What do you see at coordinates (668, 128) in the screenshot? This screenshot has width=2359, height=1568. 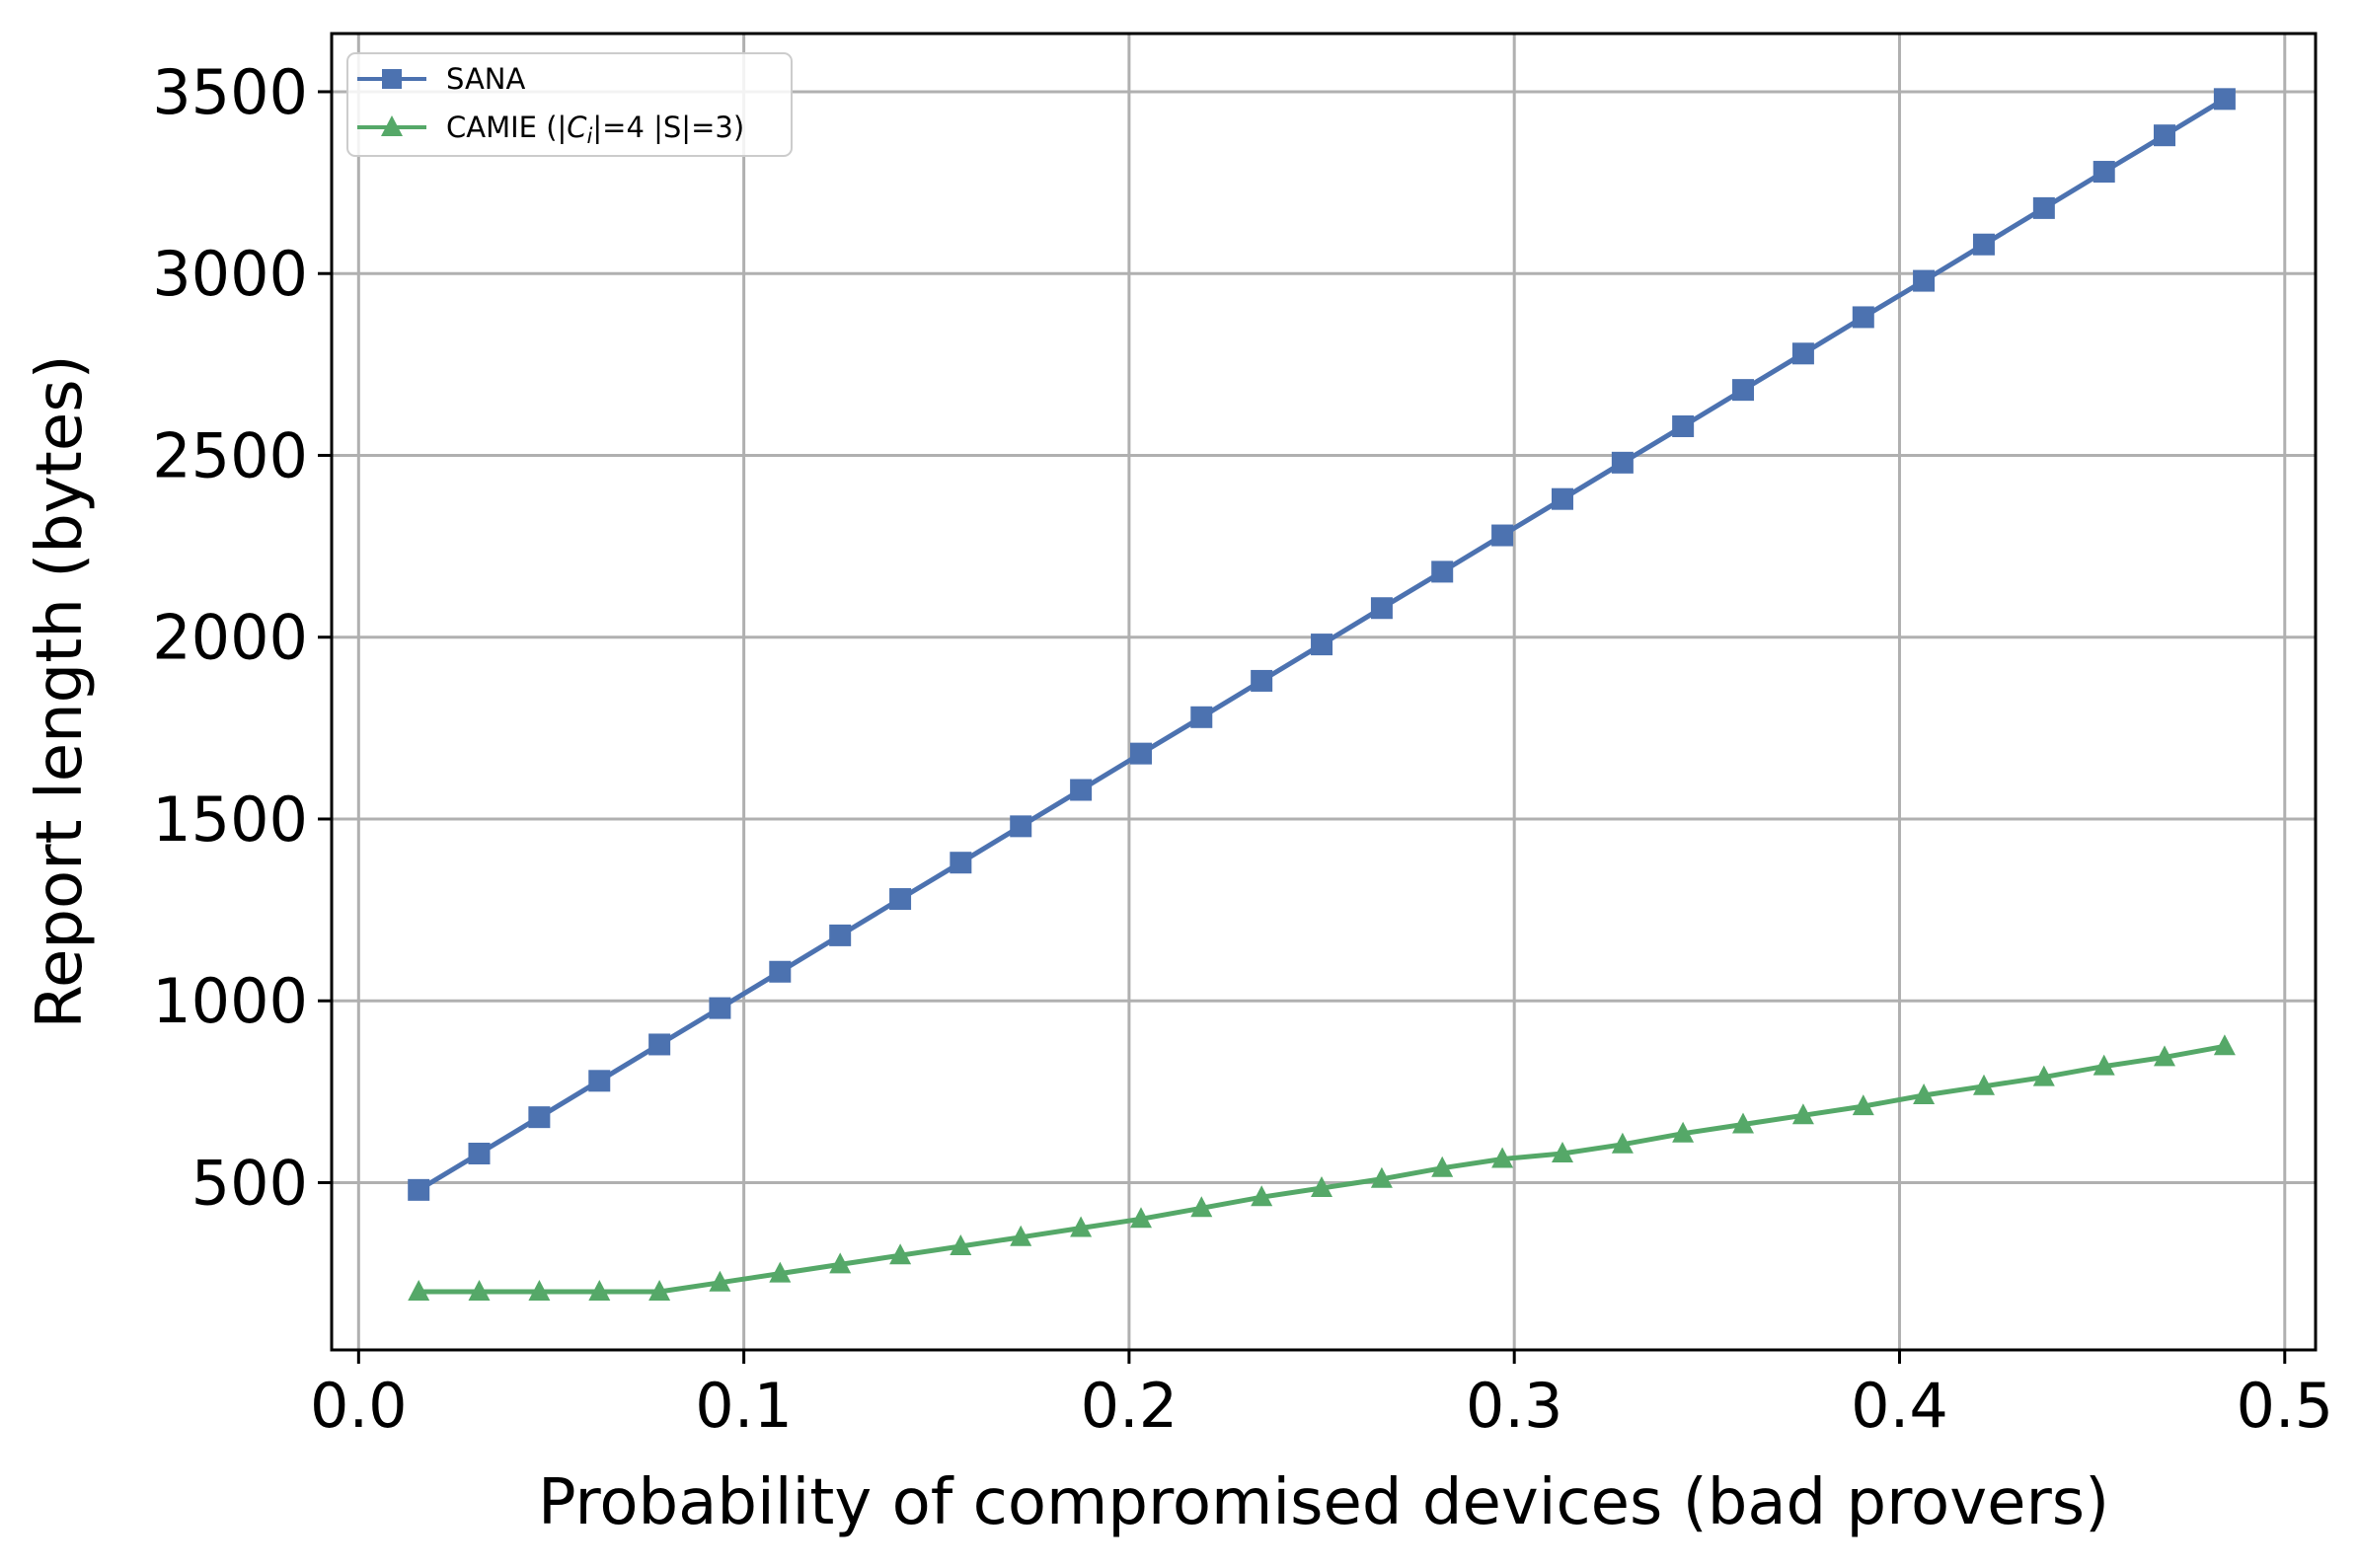 I see `legend-camie-suffix: |=4 |S|=3)` at bounding box center [668, 128].